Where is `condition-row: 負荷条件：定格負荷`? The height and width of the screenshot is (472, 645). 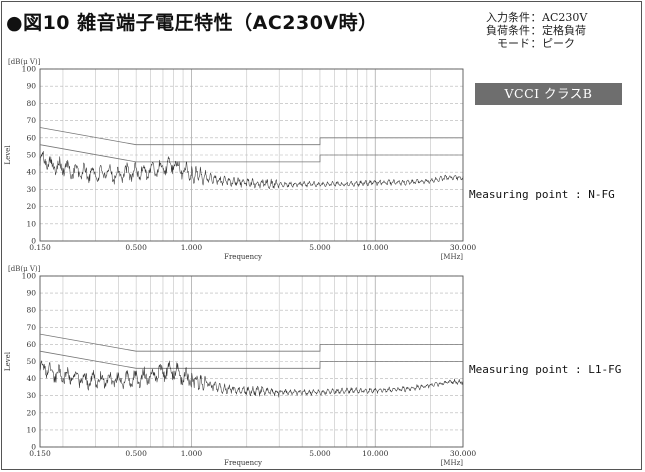 condition-row: 負荷条件：定格負荷 is located at coordinates (530, 30).